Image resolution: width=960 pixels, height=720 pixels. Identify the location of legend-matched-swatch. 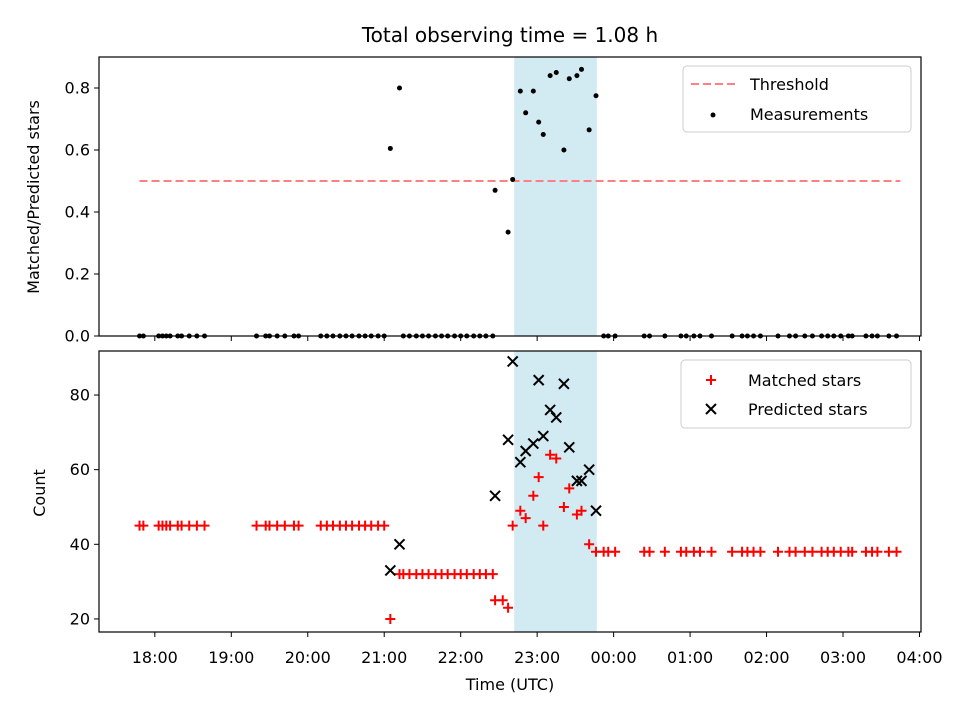
(711, 380).